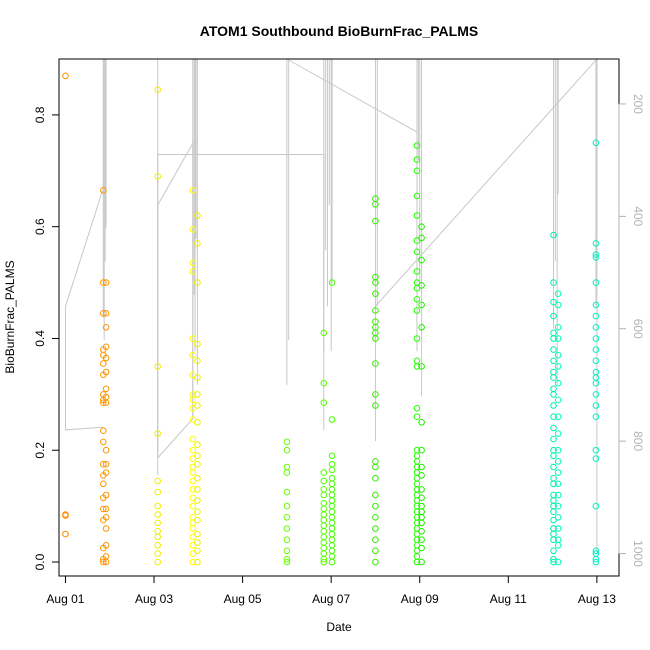 This screenshot has width=650, height=650. I want to click on y-tick-label: 0.6, so click(40, 226).